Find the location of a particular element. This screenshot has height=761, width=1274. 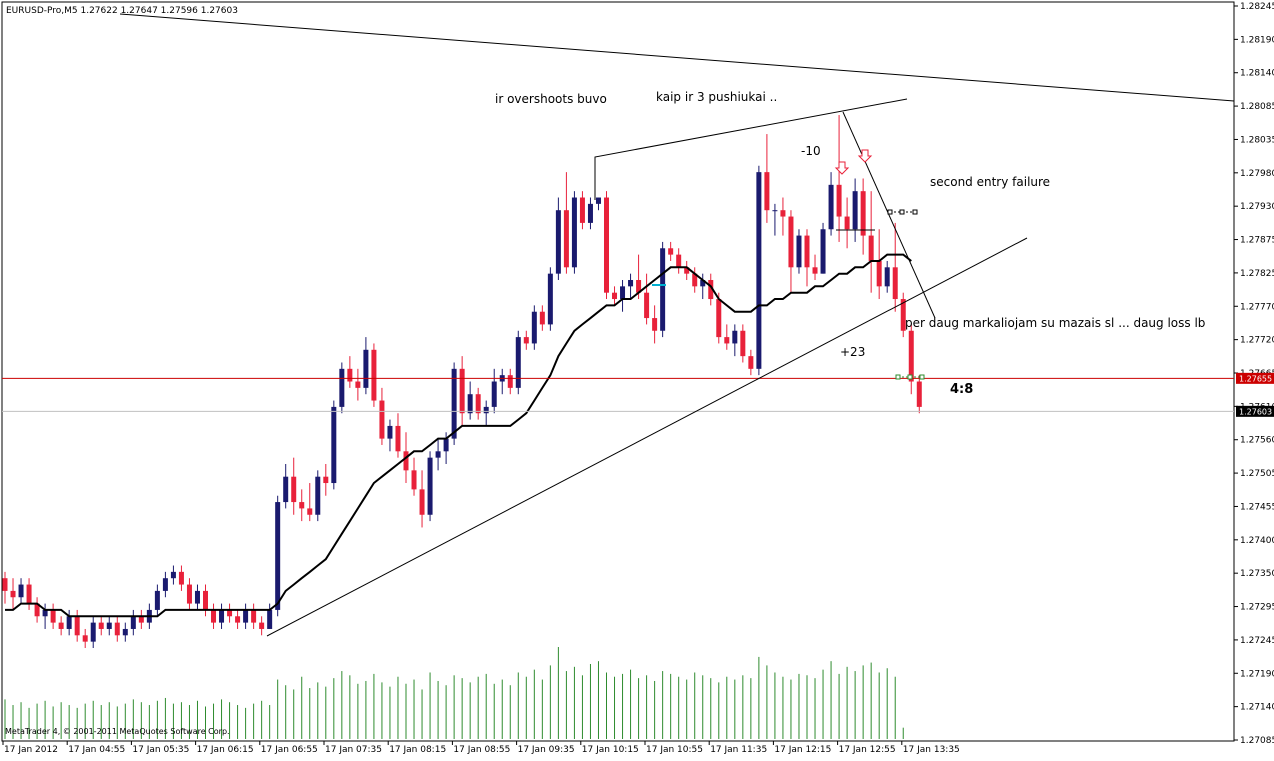

svg-text: 1.27603 is located at coordinates (1255, 411).